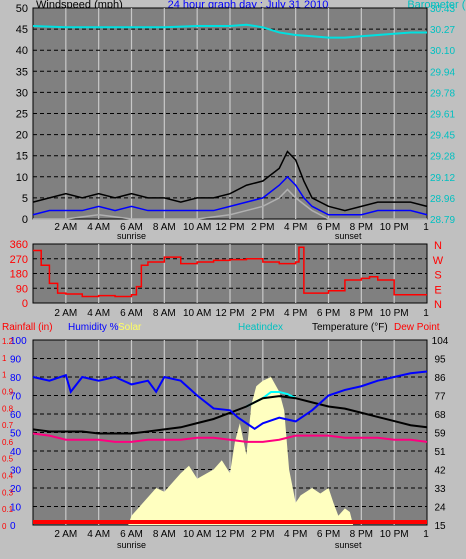  What do you see at coordinates (442, 115) in the screenshot?
I see `barometer-tick-label: 29.61` at bounding box center [442, 115].